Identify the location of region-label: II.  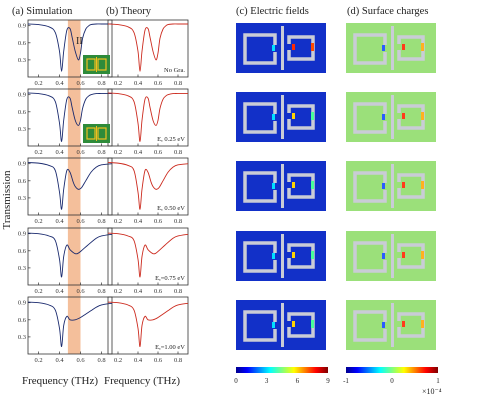
(79, 41).